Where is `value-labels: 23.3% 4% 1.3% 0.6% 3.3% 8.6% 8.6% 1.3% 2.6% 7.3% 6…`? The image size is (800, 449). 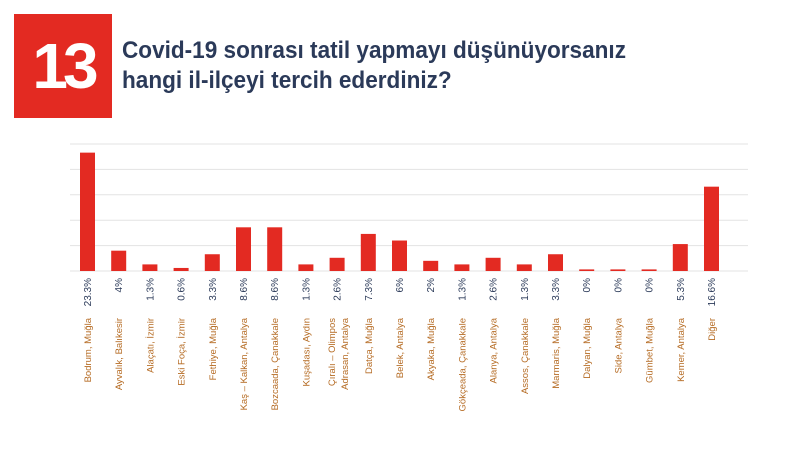 value-labels: 23.3% 4% 1.3% 0.6% 3.3% 8.6% 8.6% 1.3% 2.6% 7.3% 6… is located at coordinates (400, 292).